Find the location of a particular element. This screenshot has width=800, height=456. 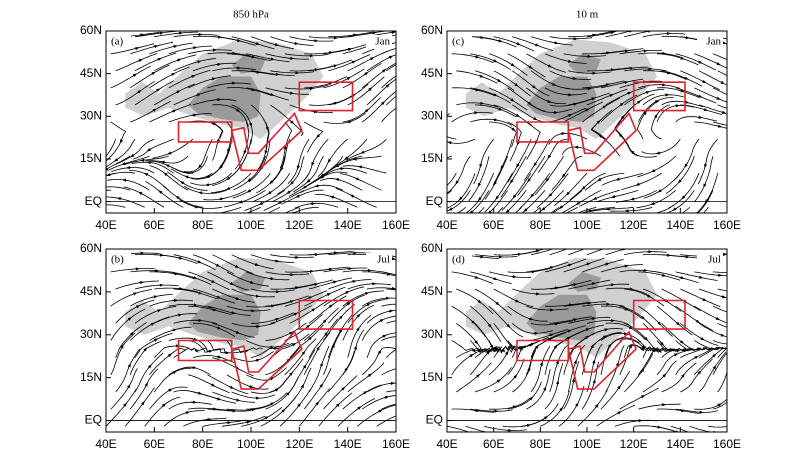

map-content is located at coordinates (257, 339).